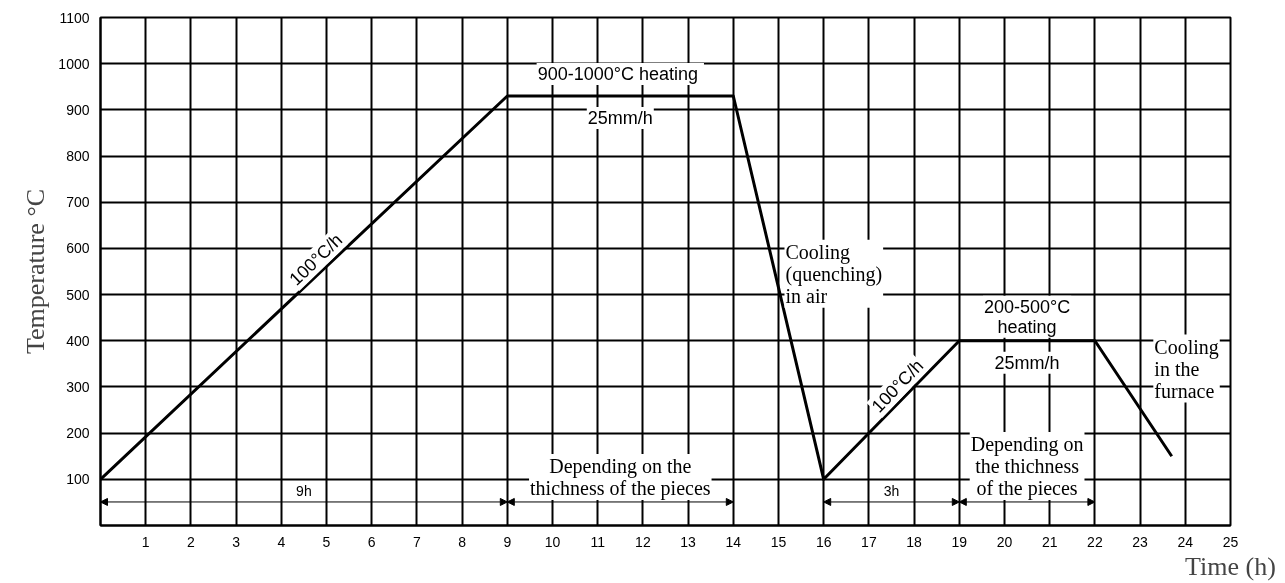 The width and height of the screenshot is (1285, 583). I want to click on annotation: Cooling in the furnace, so click(1186, 368).